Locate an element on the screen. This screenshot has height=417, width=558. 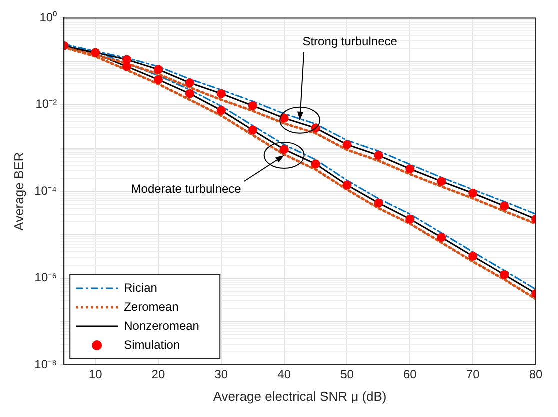
x-tick-label: 60 is located at coordinates (410, 375).